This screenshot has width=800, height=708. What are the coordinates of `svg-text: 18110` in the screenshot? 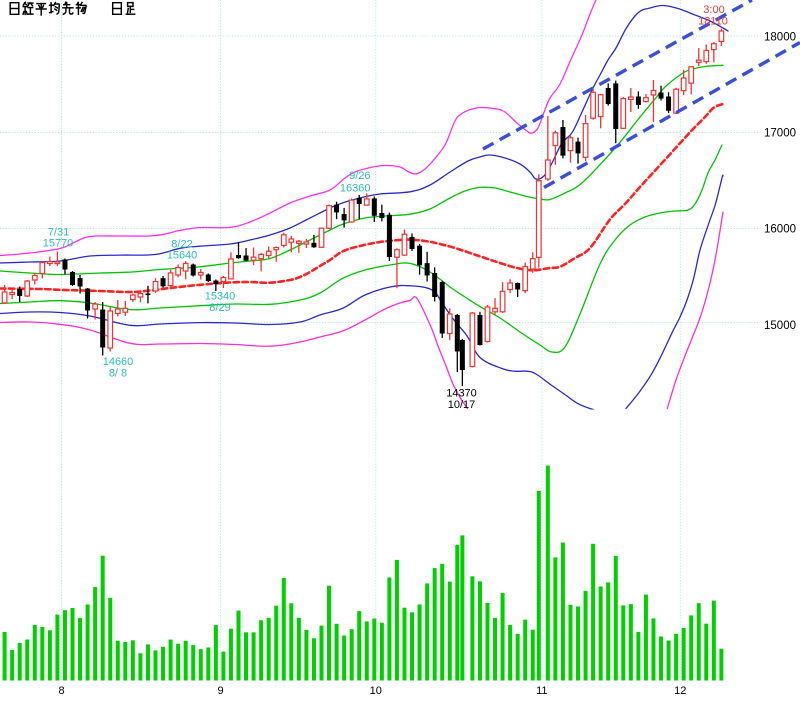 It's located at (713, 22).